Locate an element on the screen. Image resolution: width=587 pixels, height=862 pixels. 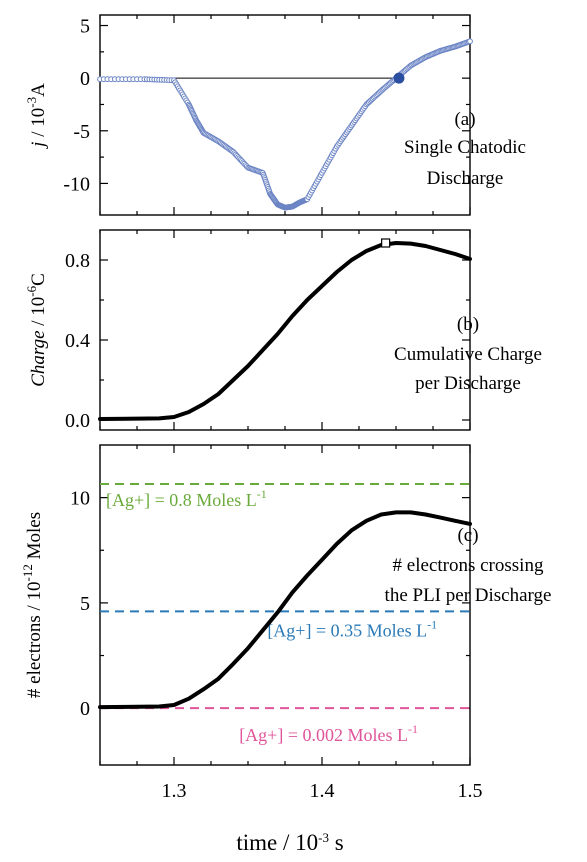
x-axis: 1.3 1.4 1.5 time / 10-3 s is located at coordinates (322, 817).